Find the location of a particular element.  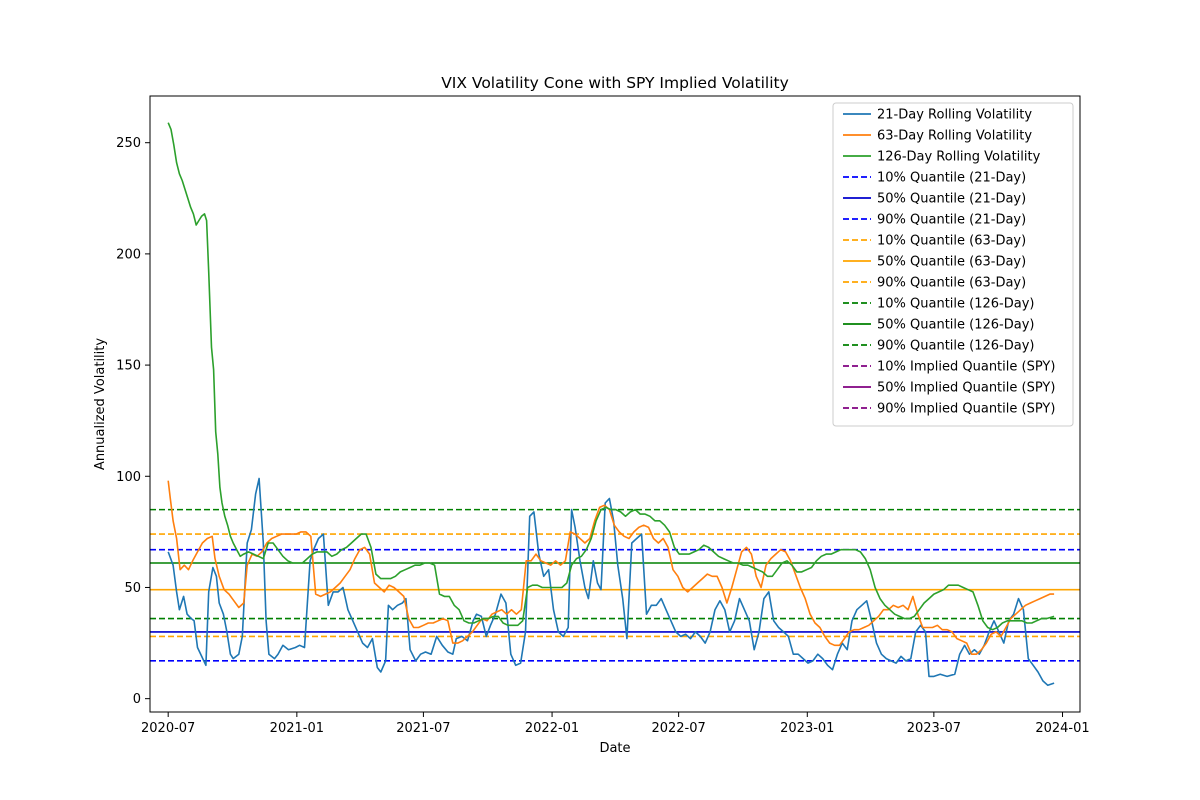

legend-entry-90pct-quantile-126-day: 90% Quantile (126-Day) is located at coordinates (938, 346).